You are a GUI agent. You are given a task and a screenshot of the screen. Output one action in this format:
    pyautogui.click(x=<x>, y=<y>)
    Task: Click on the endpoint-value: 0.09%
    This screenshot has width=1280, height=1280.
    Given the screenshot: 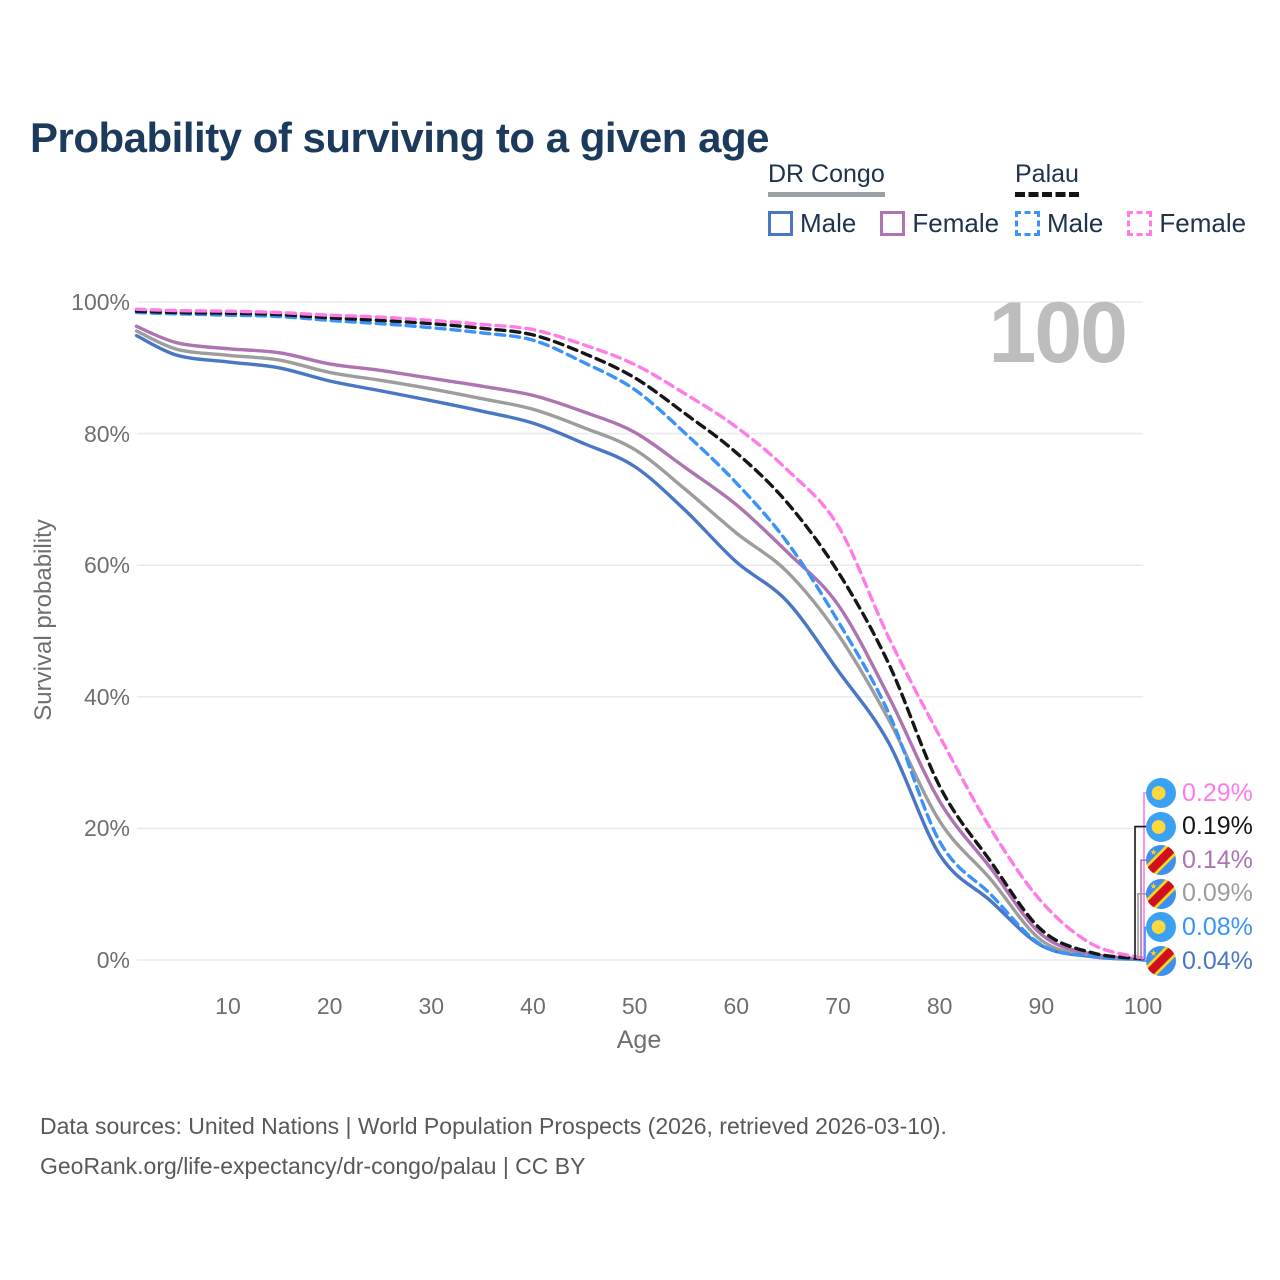 What is the action you would take?
    pyautogui.click(x=1217, y=893)
    